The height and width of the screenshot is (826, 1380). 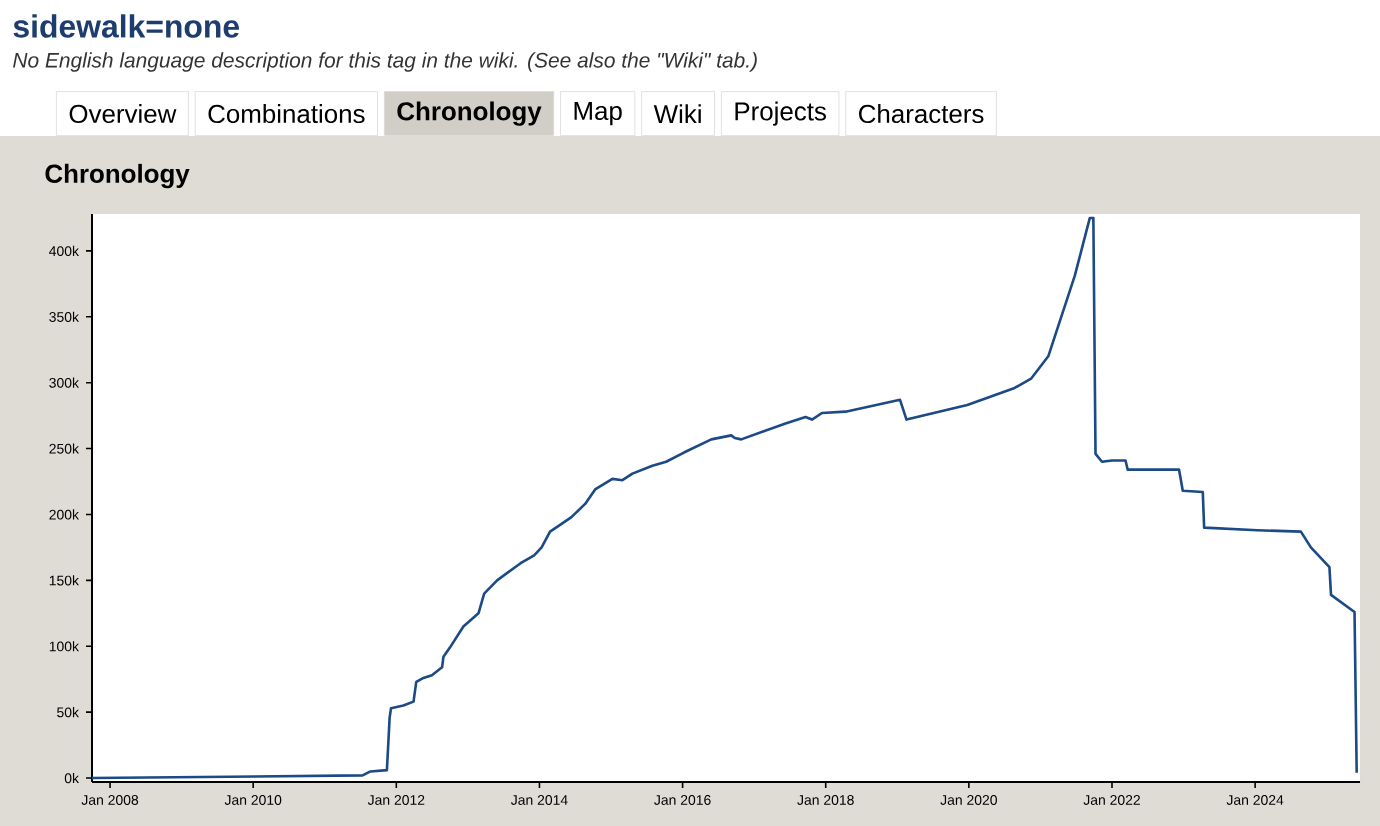 What do you see at coordinates (677, 113) in the screenshot?
I see `text: Wiki` at bounding box center [677, 113].